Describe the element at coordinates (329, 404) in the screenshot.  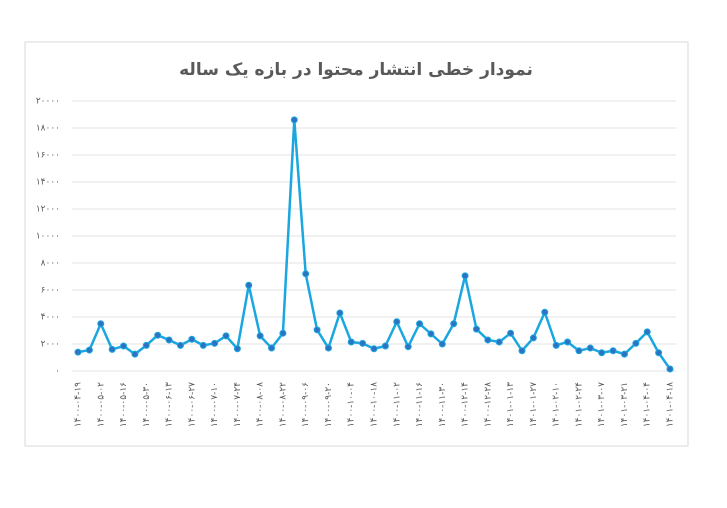
I see `x-tick-label: ۱۴۰۰-۰۹-۲۰` at that location.